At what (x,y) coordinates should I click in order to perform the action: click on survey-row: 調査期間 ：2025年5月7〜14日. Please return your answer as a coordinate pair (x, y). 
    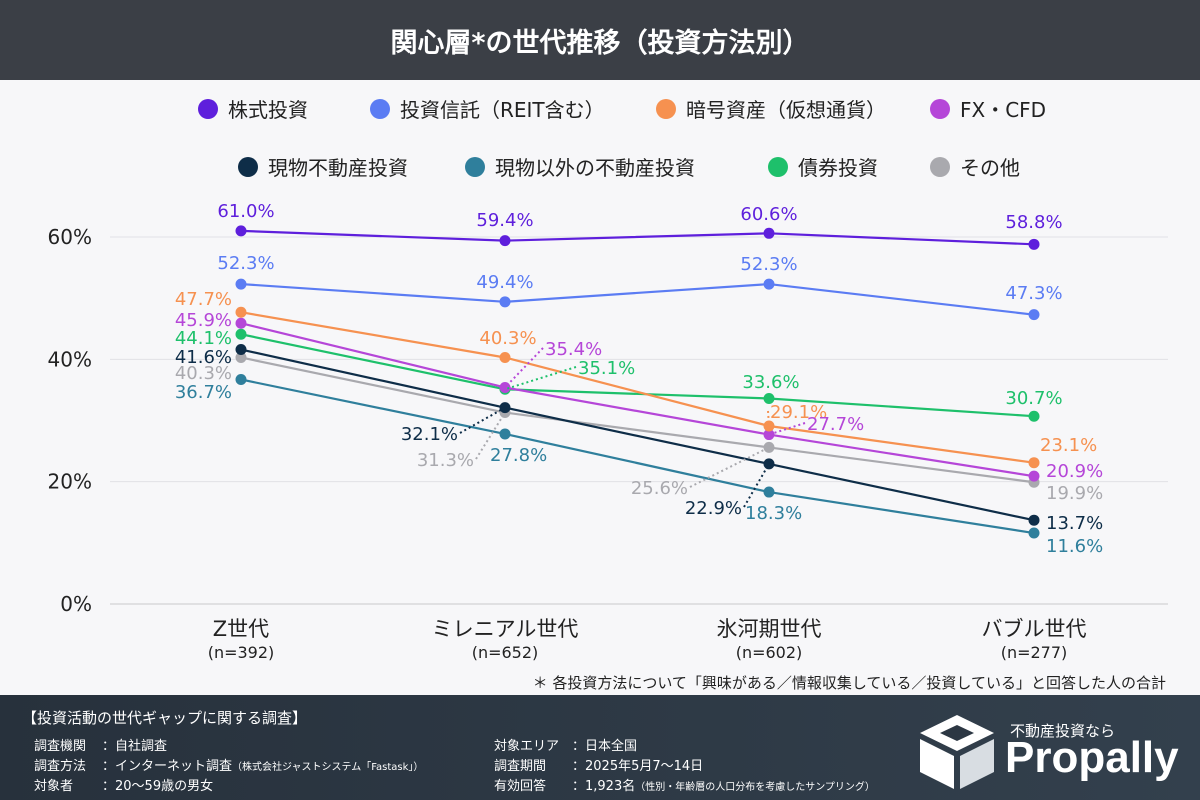
    Looking at the image, I should click on (598, 764).